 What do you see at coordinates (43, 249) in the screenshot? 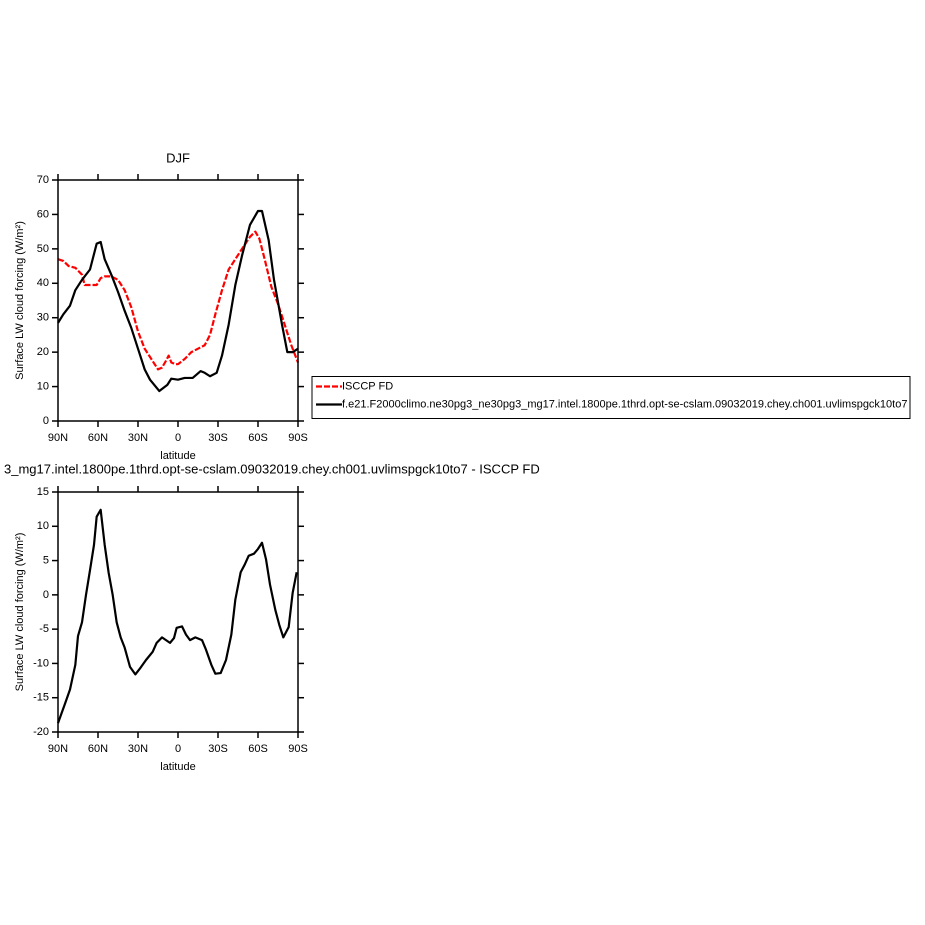
I see `y-tick-label: 50` at bounding box center [43, 249].